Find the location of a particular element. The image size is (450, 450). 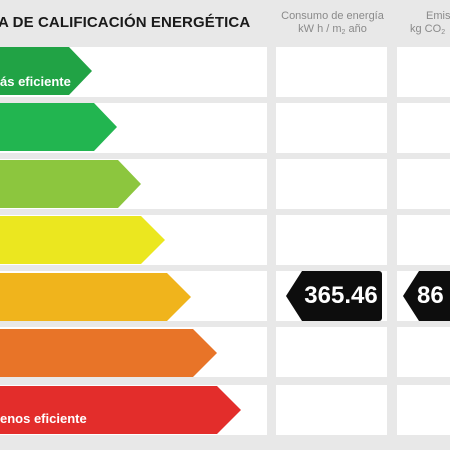

emisiones-unit: kg CO is located at coordinates (426, 29).